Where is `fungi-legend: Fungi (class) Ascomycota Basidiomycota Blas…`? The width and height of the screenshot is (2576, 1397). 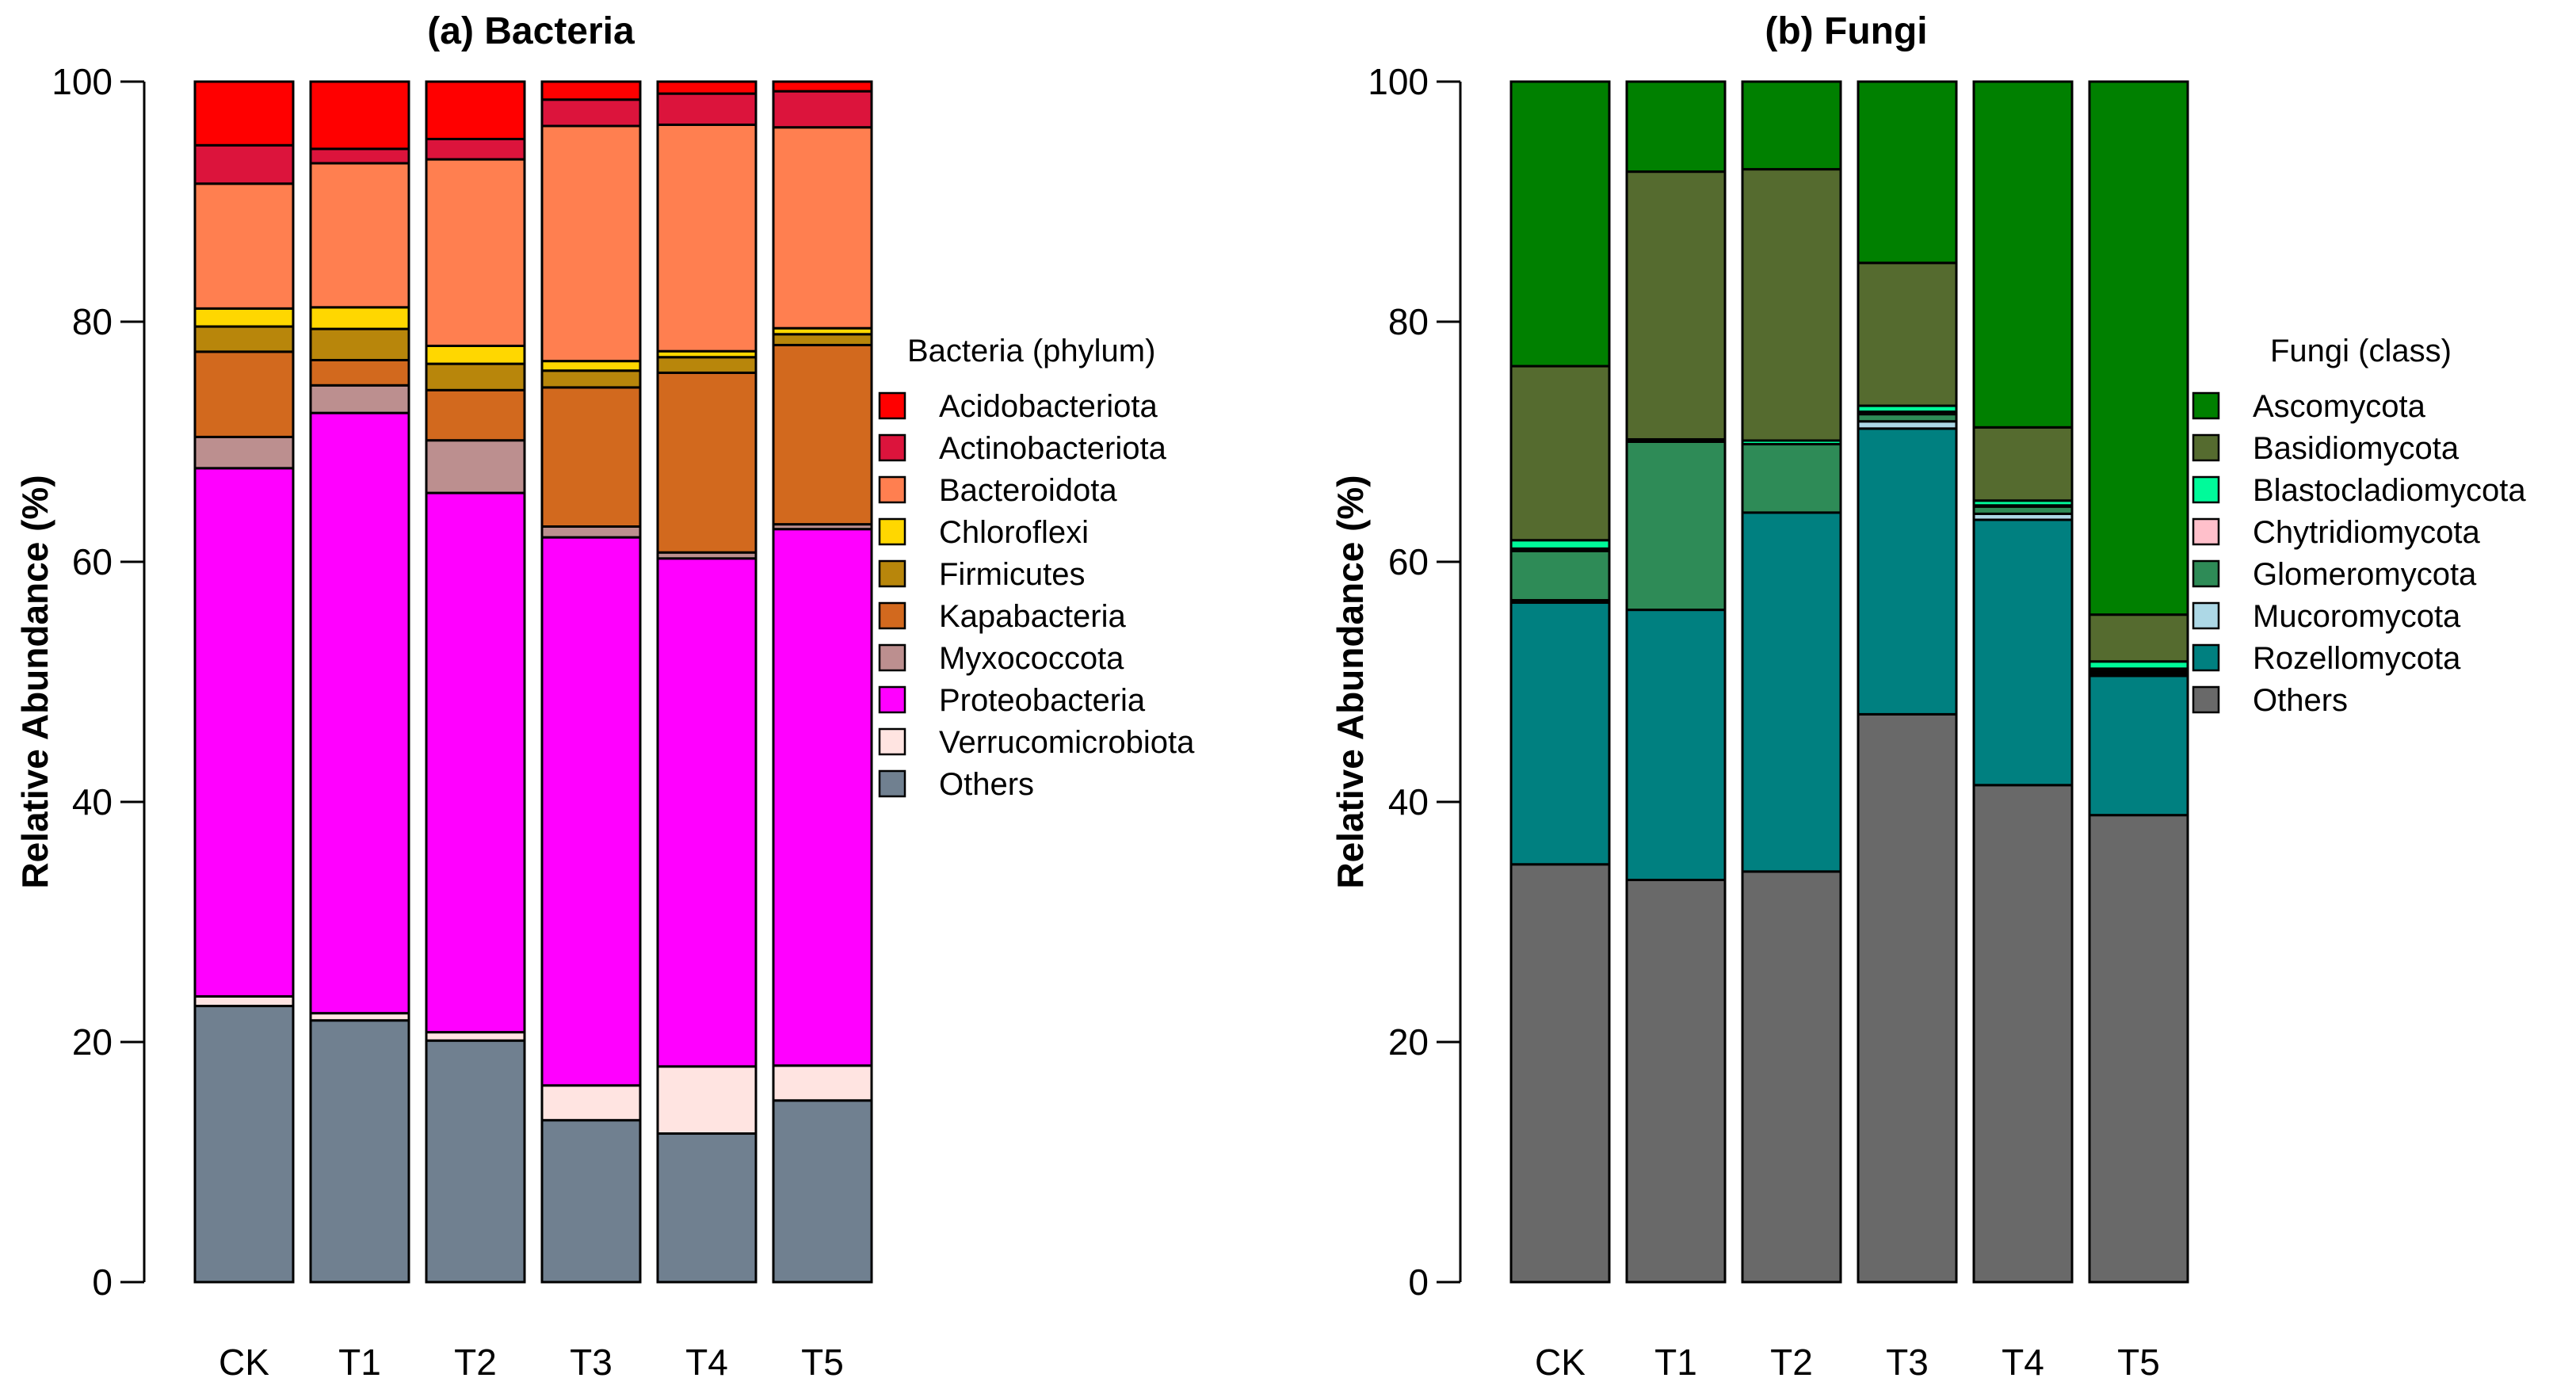 fungi-legend: Fungi (class) Ascomycota Basidiomycota Blas… is located at coordinates (2359, 526).